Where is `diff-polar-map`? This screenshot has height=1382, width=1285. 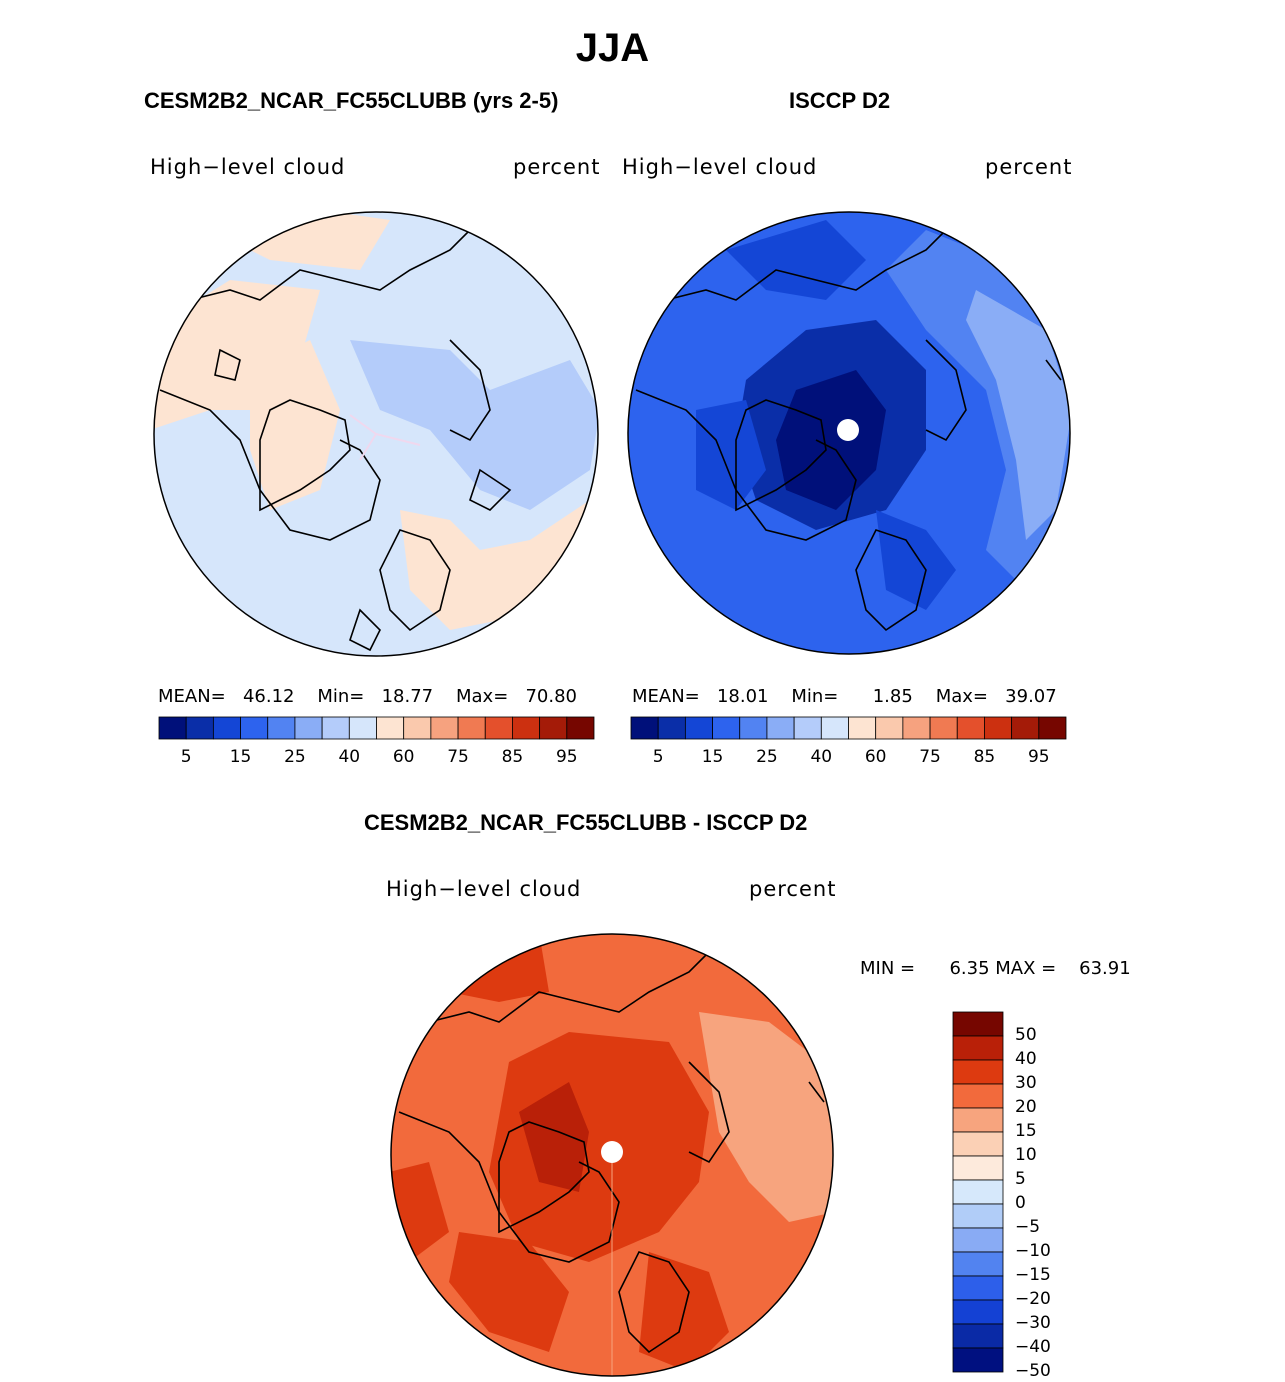 diff-polar-map is located at coordinates (612, 1155).